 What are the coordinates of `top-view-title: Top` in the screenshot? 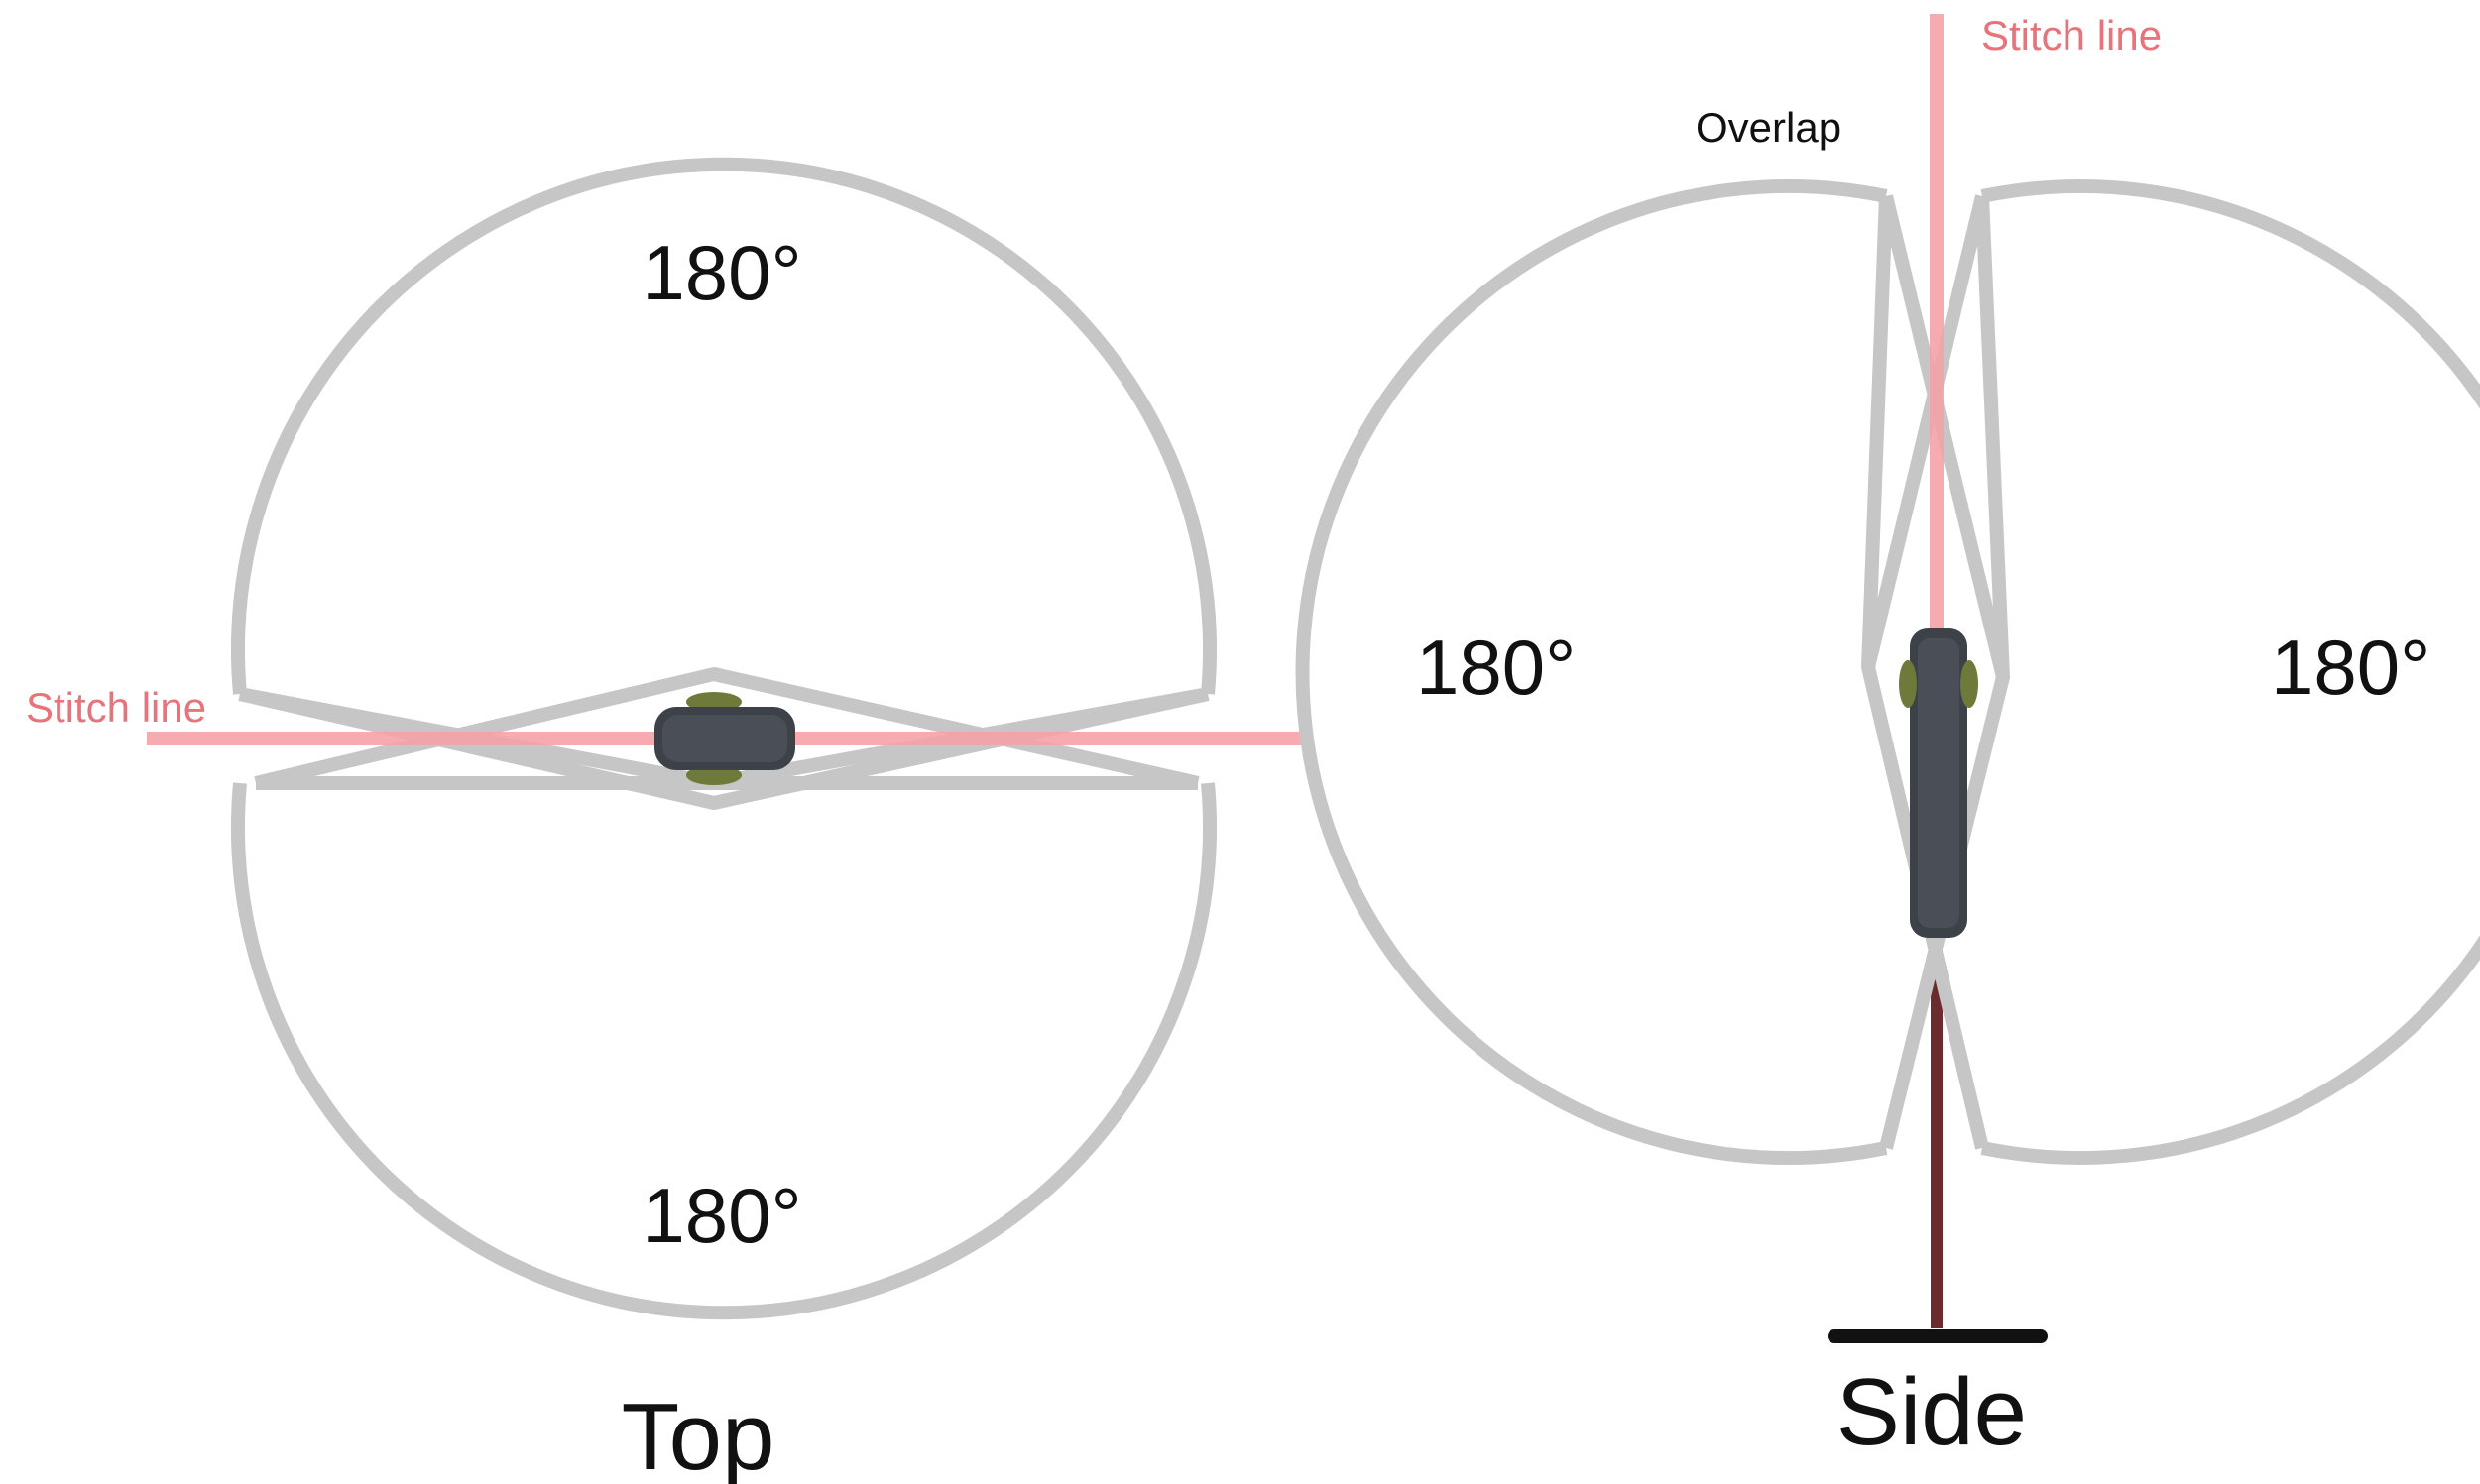 It's located at (698, 1434).